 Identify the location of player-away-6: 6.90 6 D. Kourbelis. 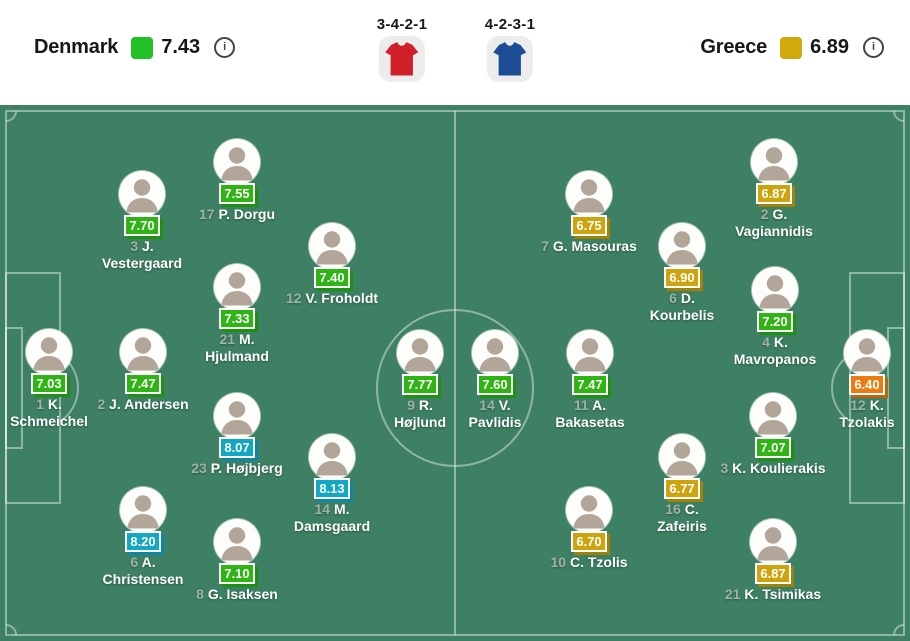
(682, 273).